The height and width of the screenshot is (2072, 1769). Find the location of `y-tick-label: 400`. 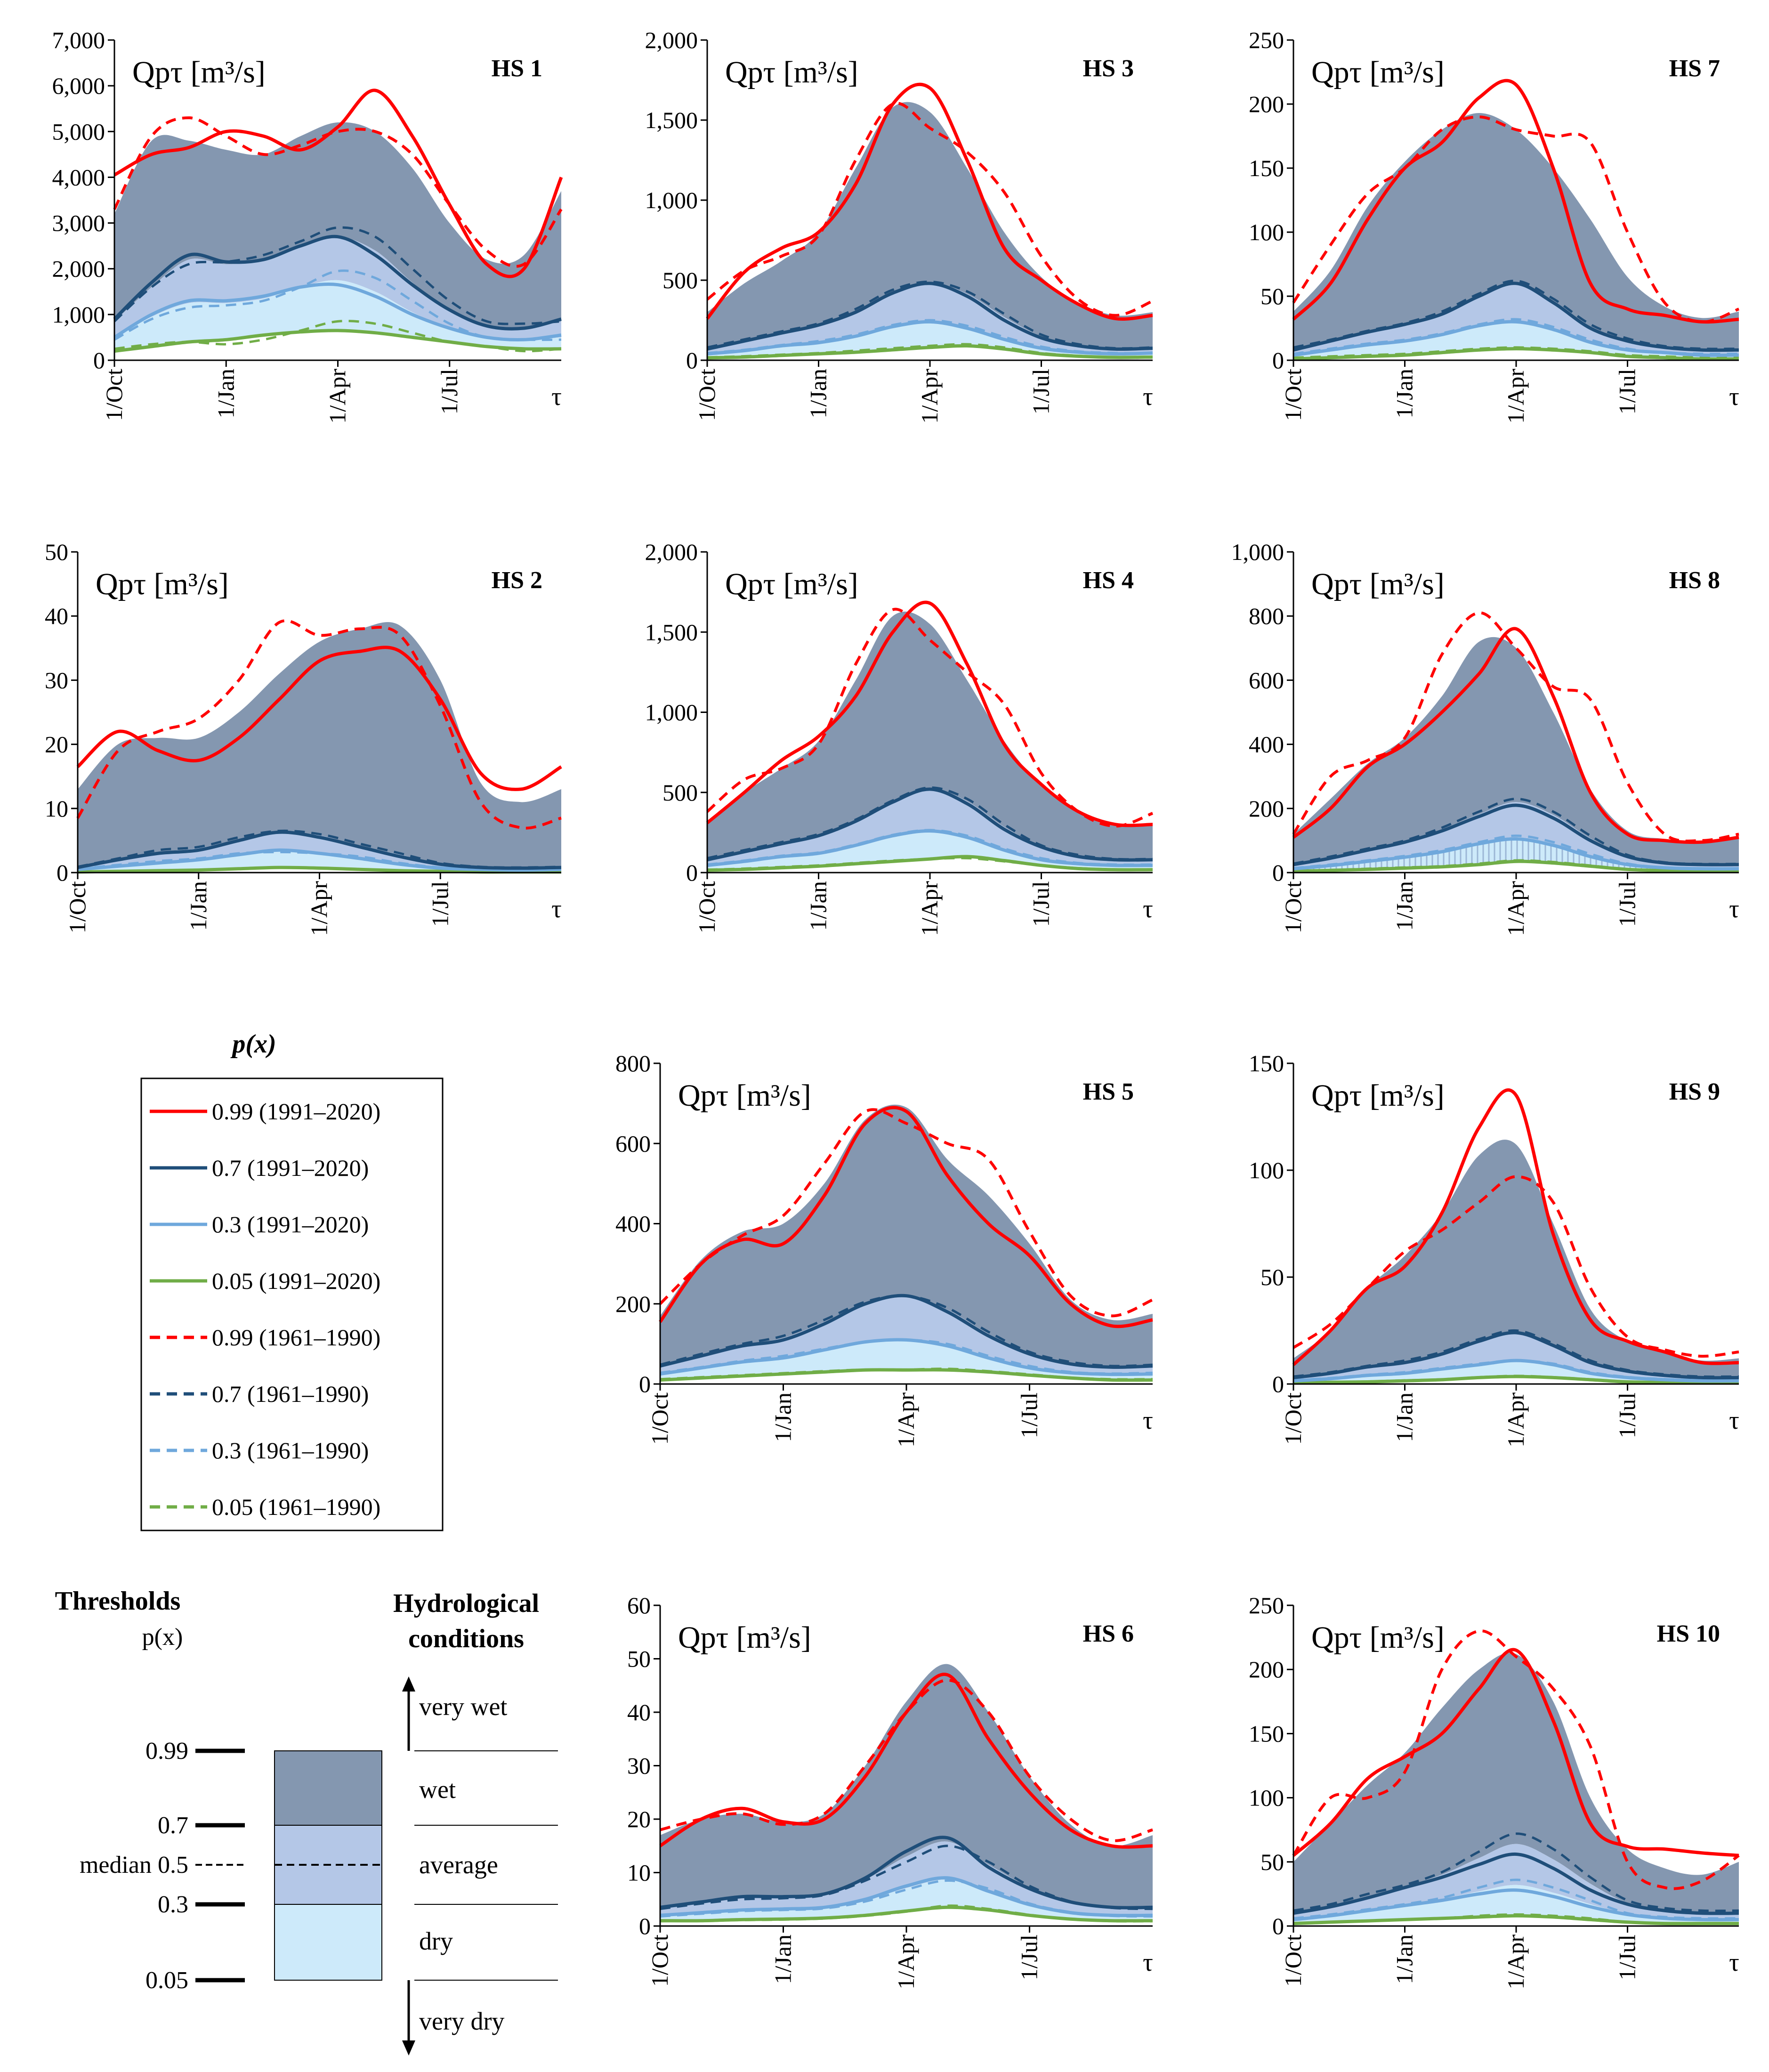

y-tick-label: 400 is located at coordinates (633, 1224).